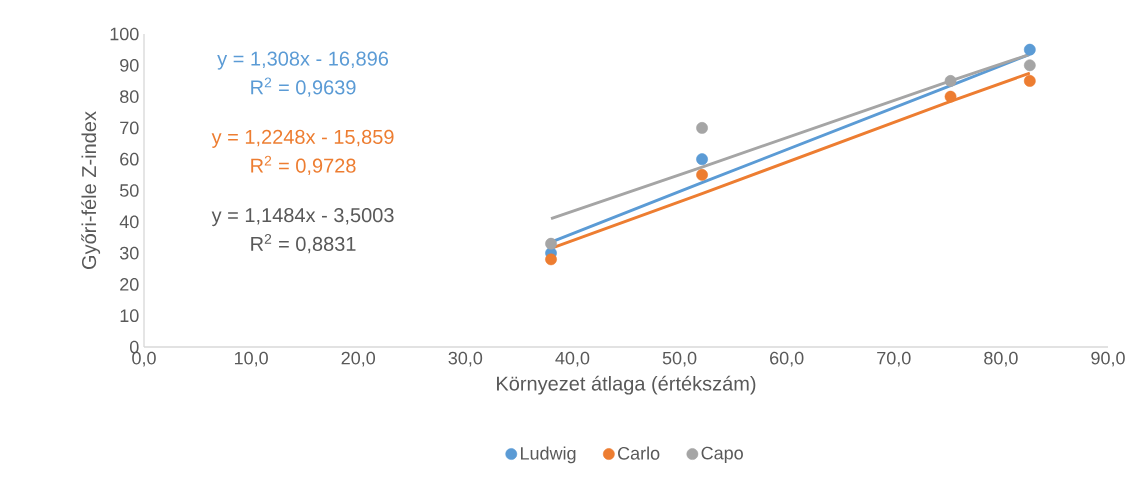 The image size is (1125, 479). What do you see at coordinates (129, 316) in the screenshot?
I see `y-tick-label: 10` at bounding box center [129, 316].